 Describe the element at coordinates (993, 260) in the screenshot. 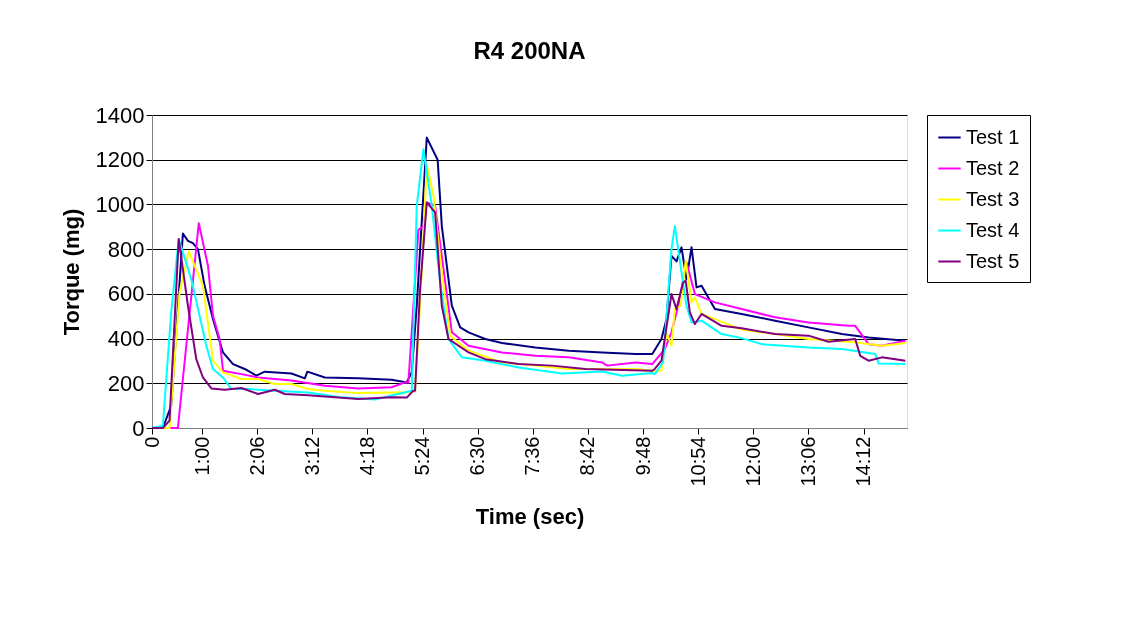

I see `legend-label: Test 5` at that location.